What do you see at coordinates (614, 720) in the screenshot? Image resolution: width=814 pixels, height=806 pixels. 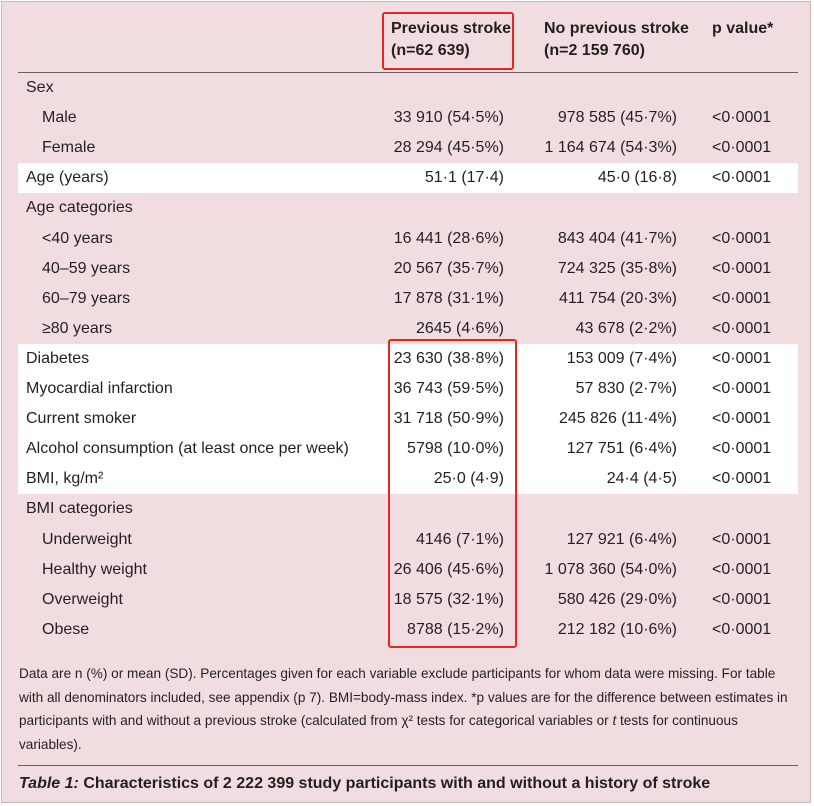 I see `footnote-t: t` at bounding box center [614, 720].